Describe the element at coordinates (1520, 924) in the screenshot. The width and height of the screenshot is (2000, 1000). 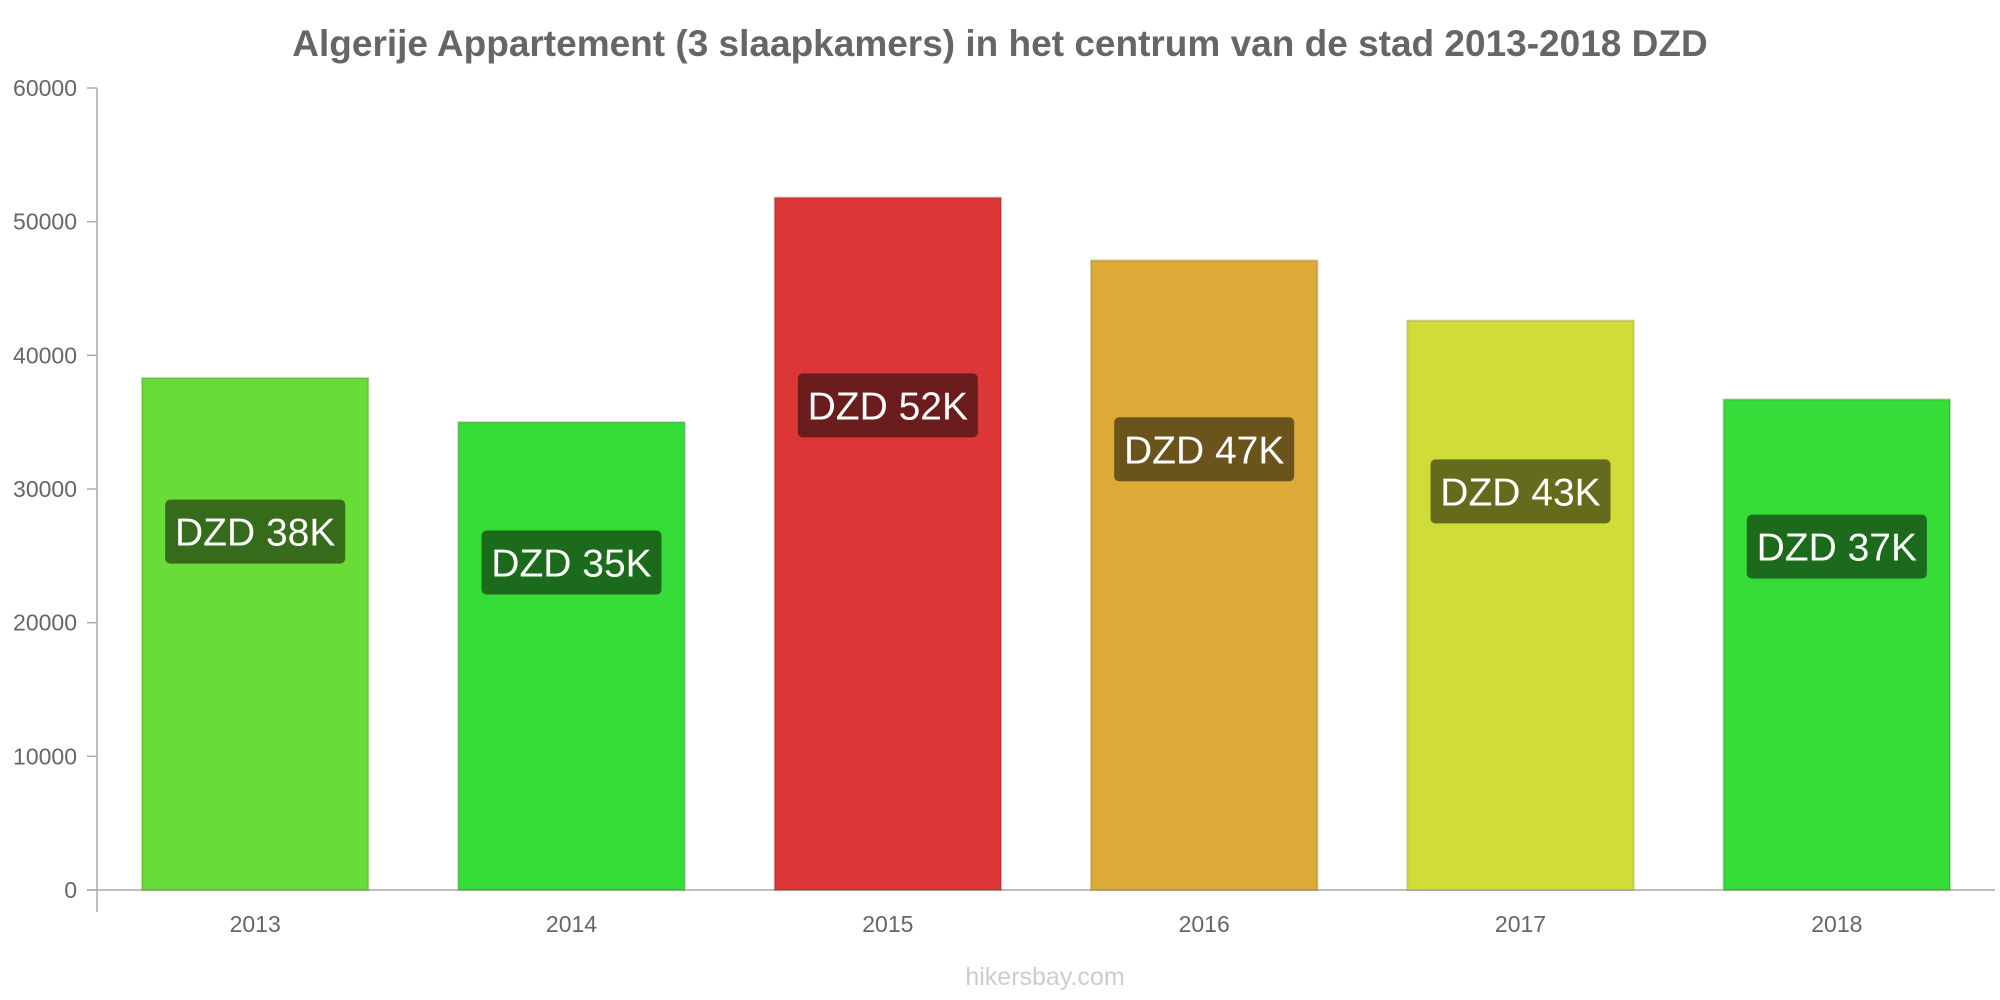
I see `x-tick-label: 2017` at that location.